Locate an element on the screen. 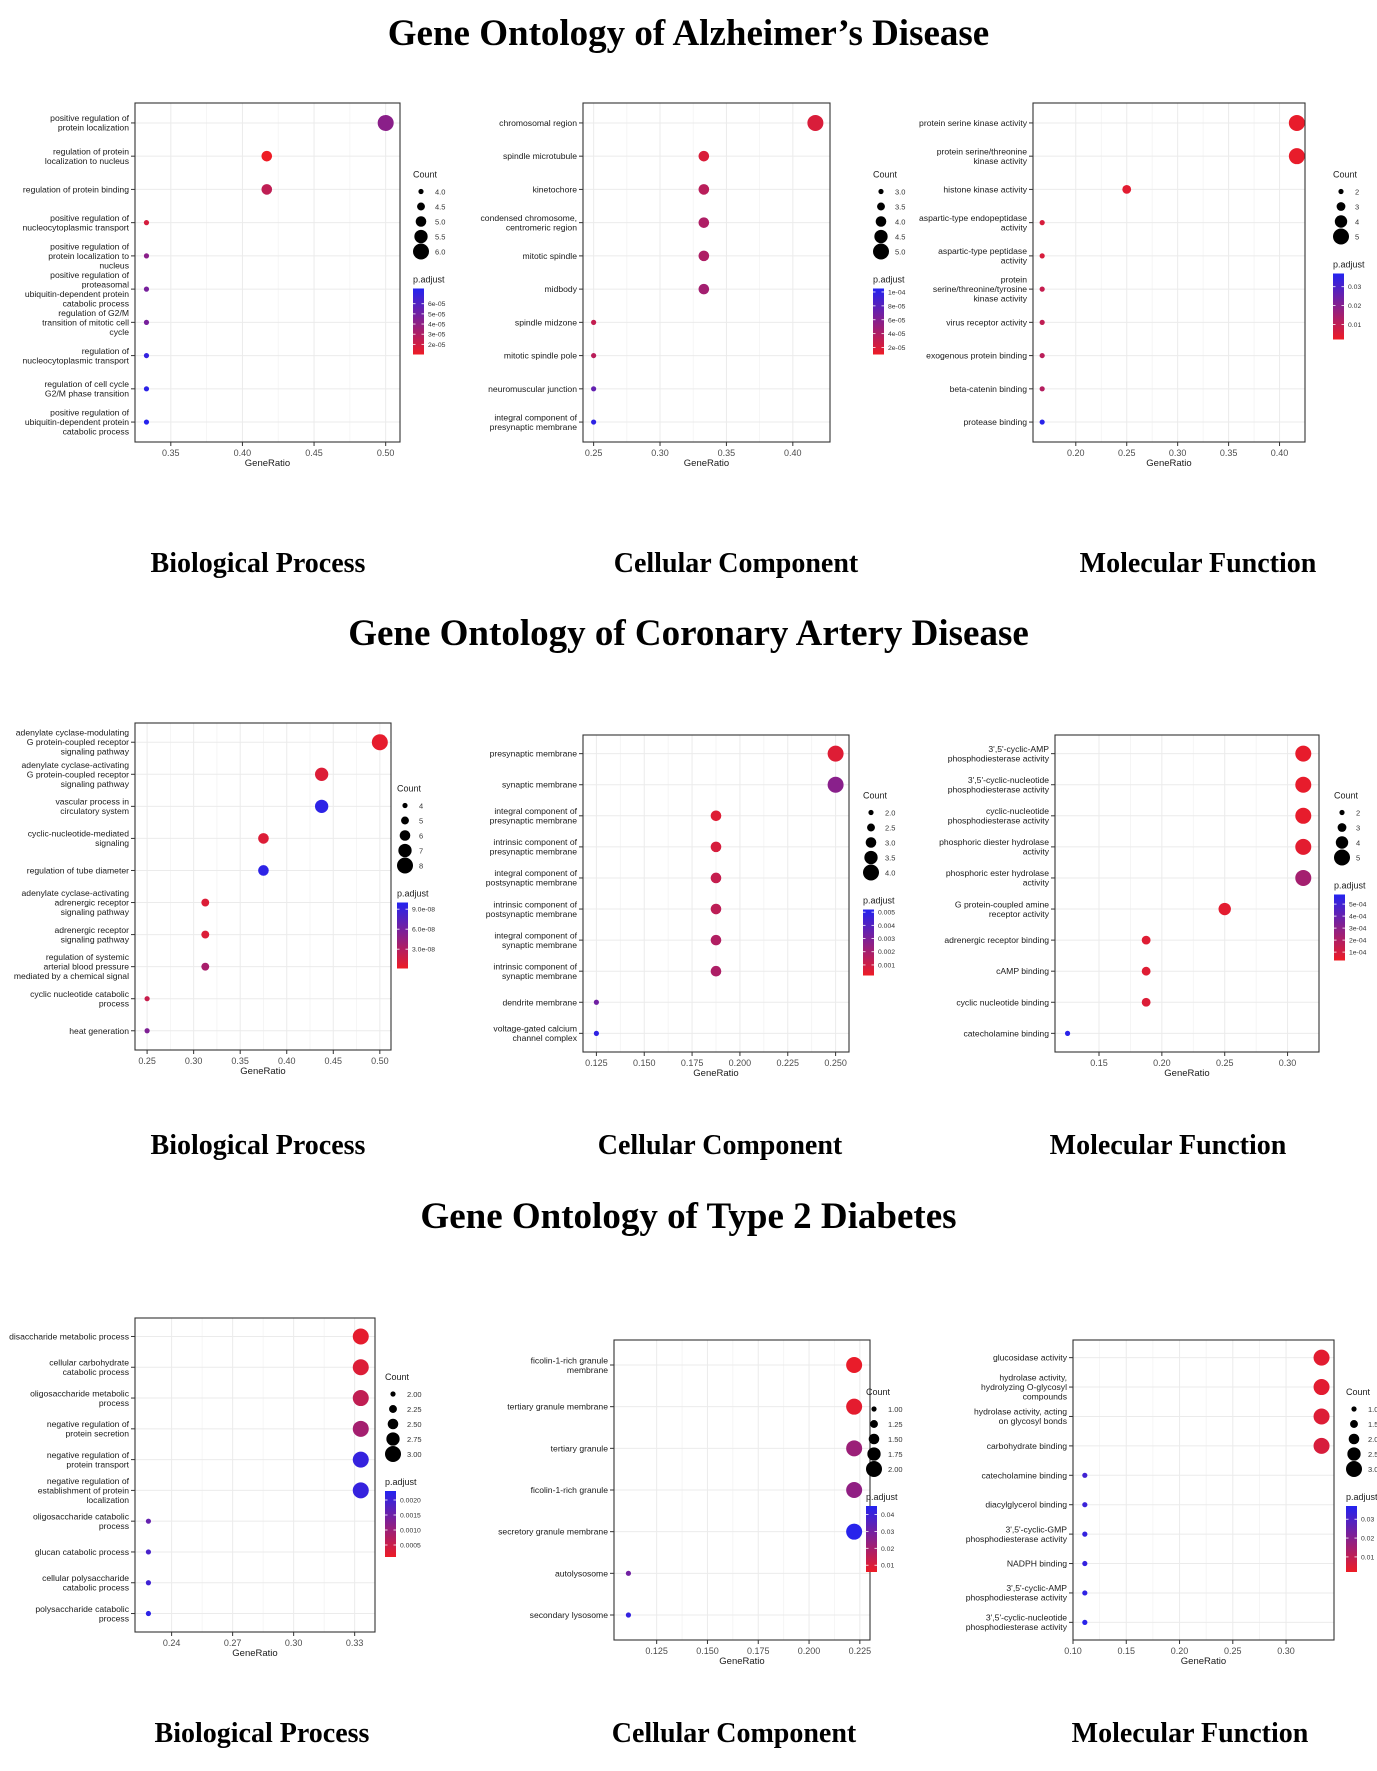 Image resolution: width=1377 pixels, height=1771 pixels. color-legend-label: 2e-04 is located at coordinates (1358, 941).